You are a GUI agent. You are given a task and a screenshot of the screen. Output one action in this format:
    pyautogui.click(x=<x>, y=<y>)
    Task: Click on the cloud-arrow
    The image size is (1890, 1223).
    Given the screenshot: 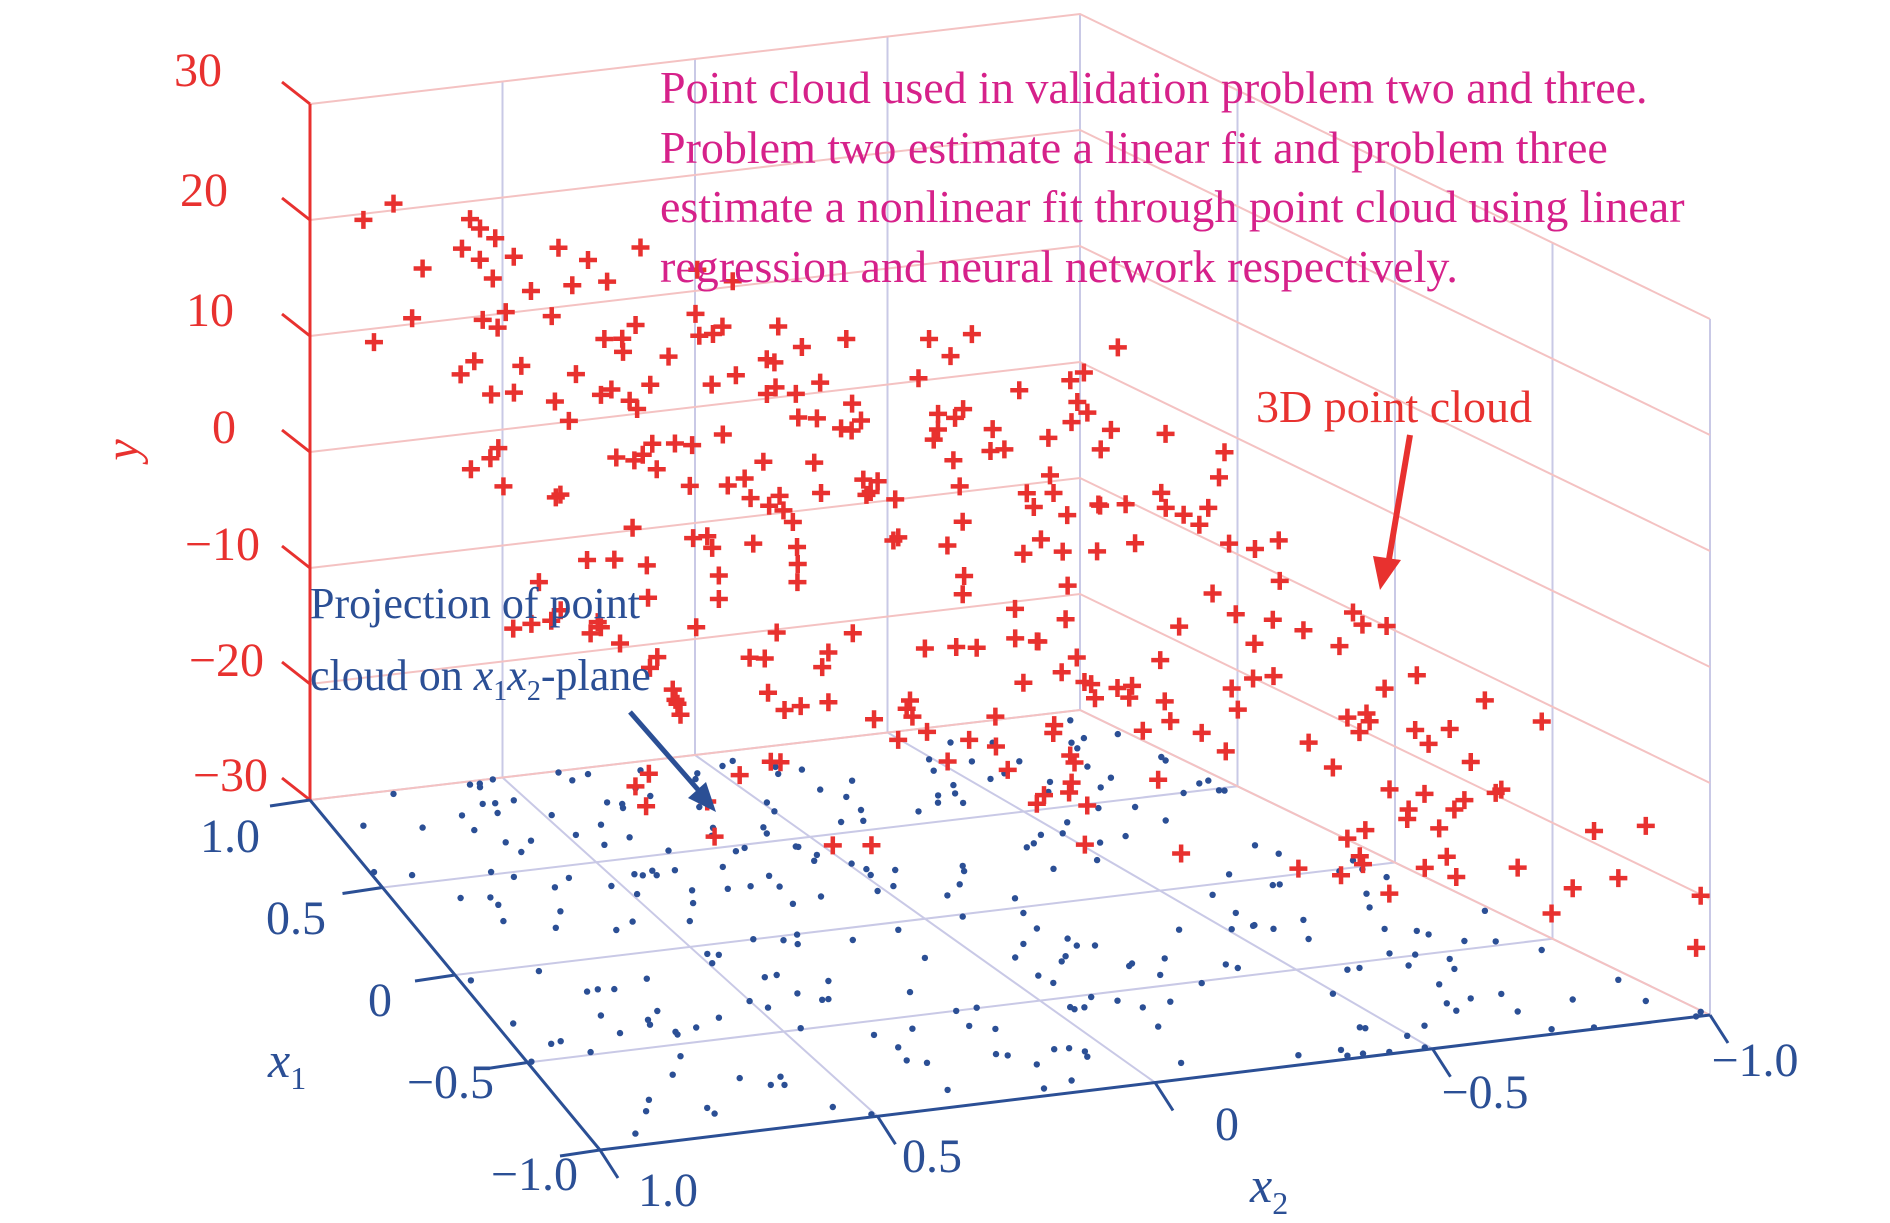 What is the action you would take?
    pyautogui.click(x=1393, y=512)
    